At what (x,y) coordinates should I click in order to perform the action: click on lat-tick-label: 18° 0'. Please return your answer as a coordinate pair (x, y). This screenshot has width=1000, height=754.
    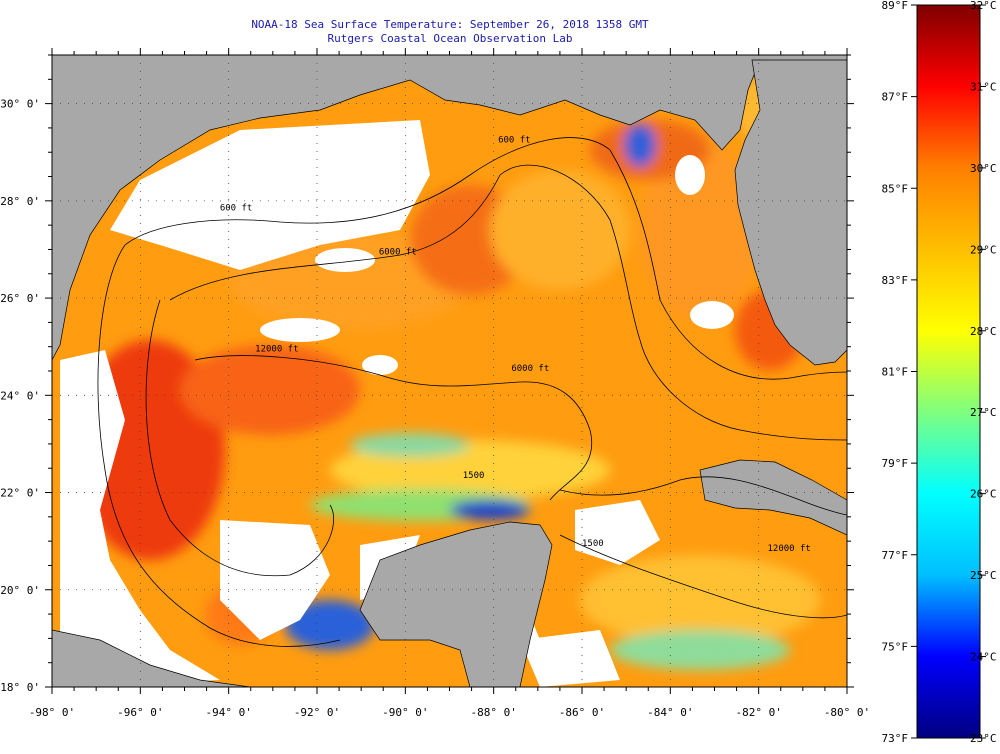
    Looking at the image, I should click on (20, 687).